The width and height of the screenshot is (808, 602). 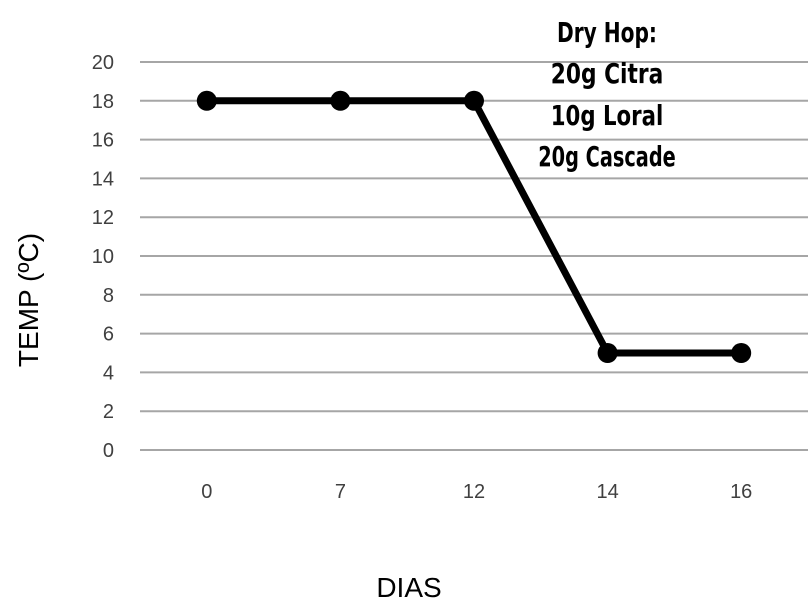 I want to click on dry-hop-annotation: Dry Hop: 20g Citra 10g Loral 20g Cascade, so click(x=607, y=94).